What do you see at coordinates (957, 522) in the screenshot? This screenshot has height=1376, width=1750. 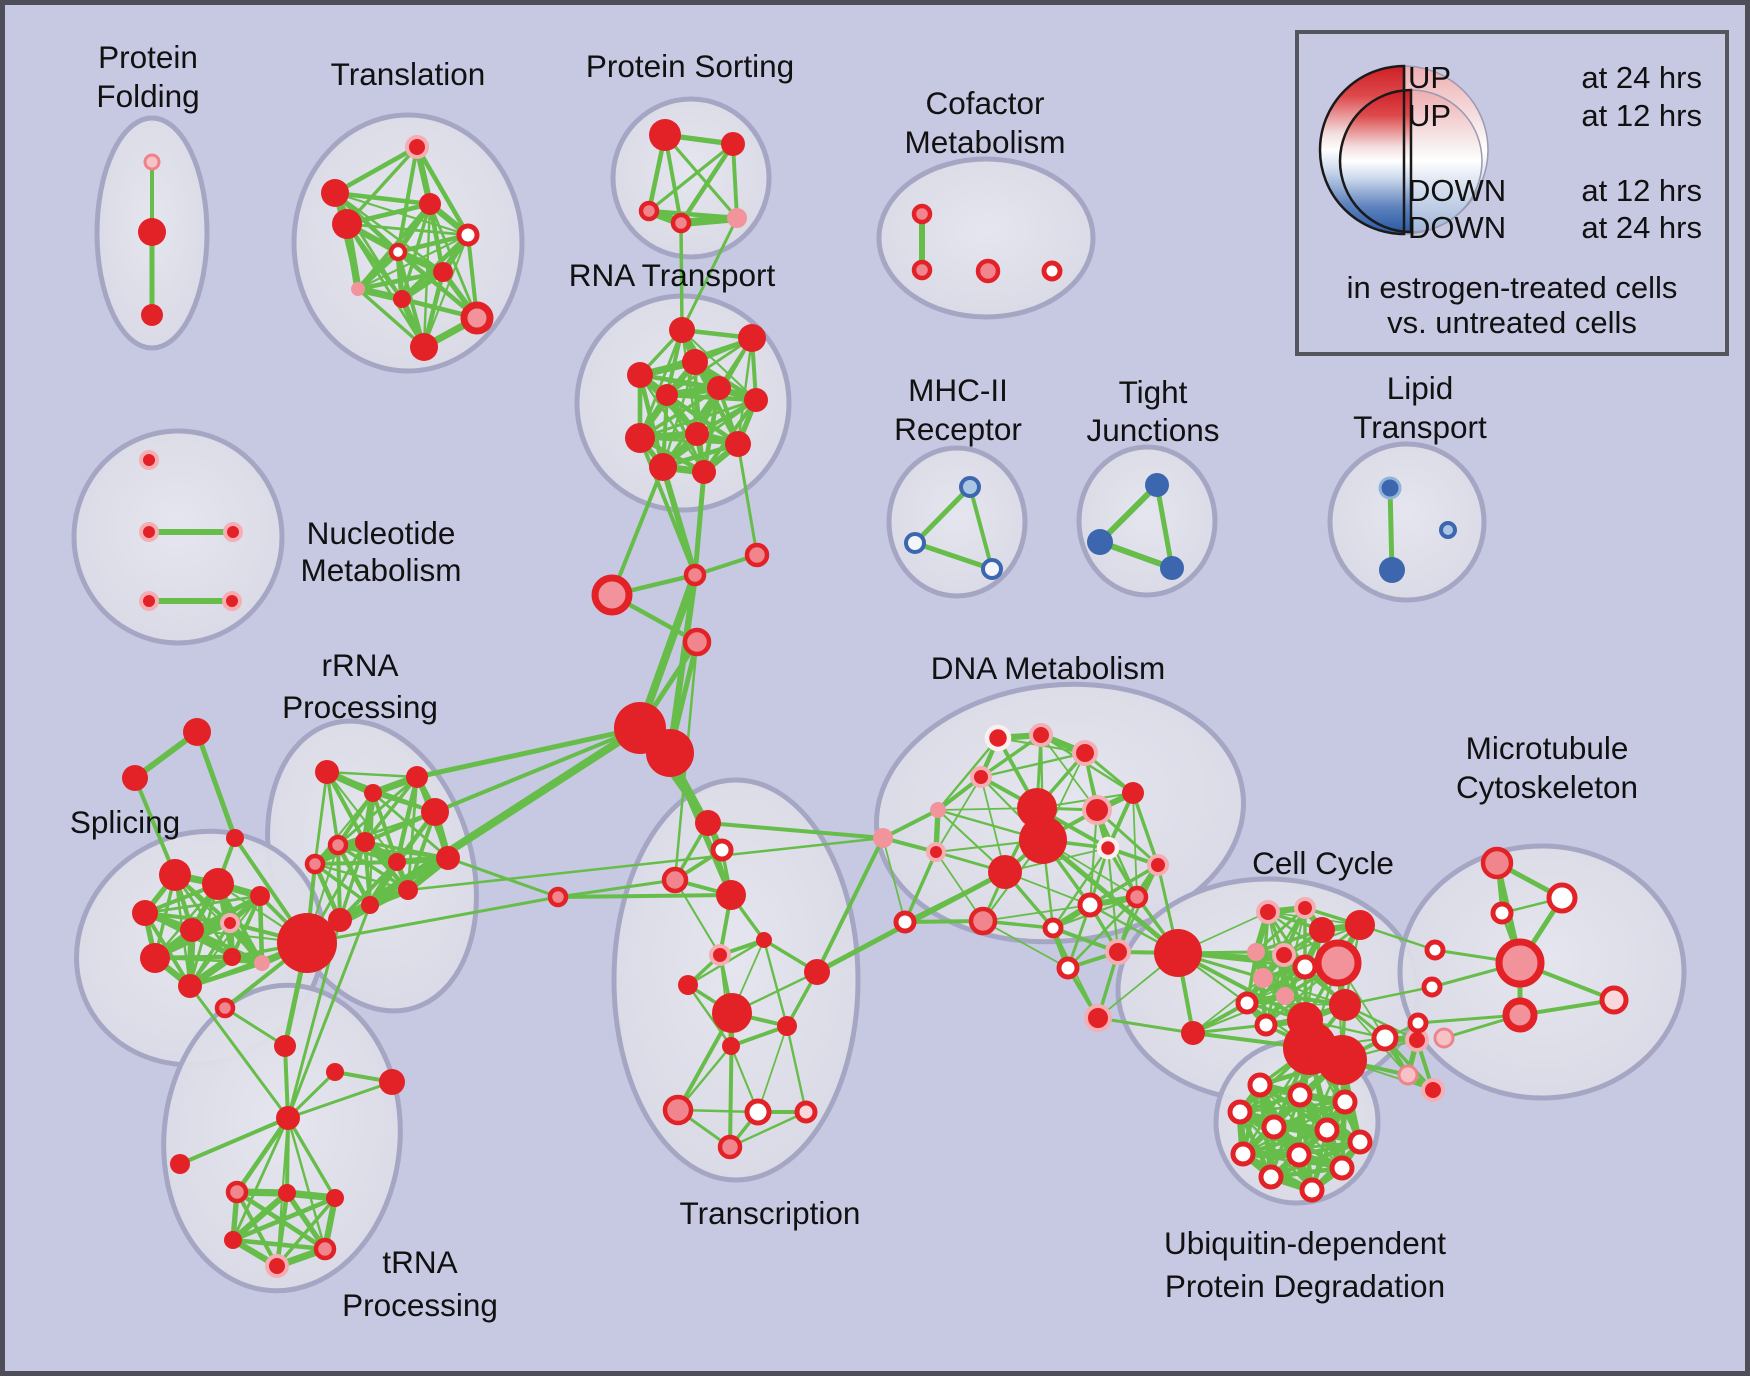 I see `cluster-mhc-ii-receptor` at bounding box center [957, 522].